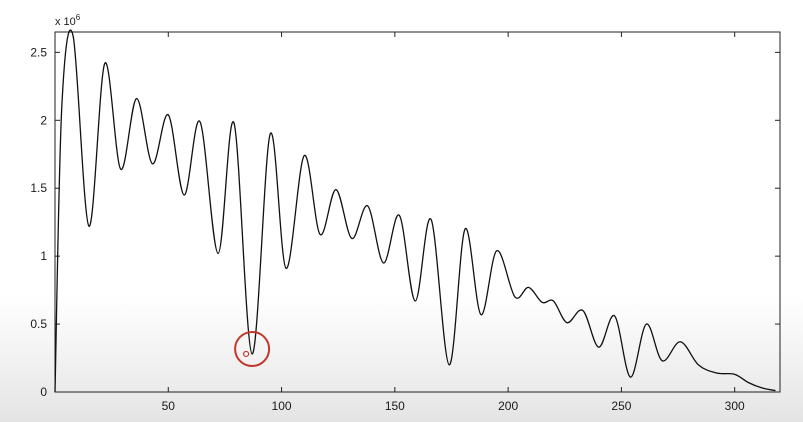 This screenshot has height=422, width=803. Describe the element at coordinates (282, 406) in the screenshot. I see `x-tick-label: 100` at that location.